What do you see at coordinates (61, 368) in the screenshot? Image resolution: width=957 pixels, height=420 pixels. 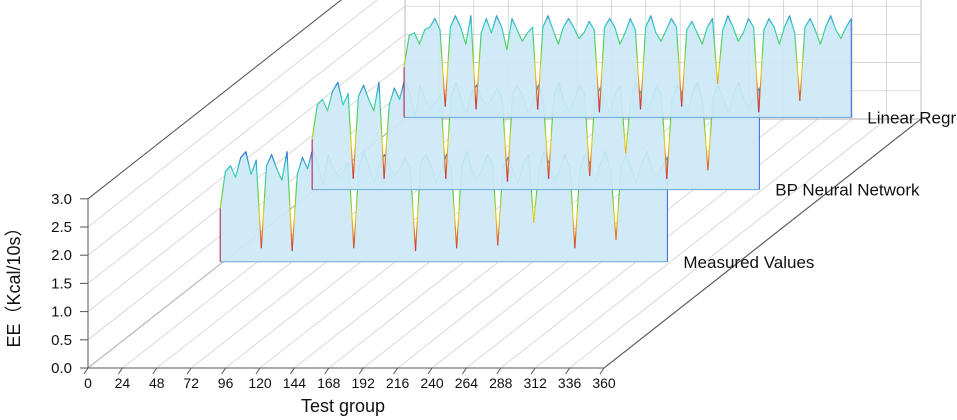 I see `y-tick-label: 0.0` at bounding box center [61, 368].